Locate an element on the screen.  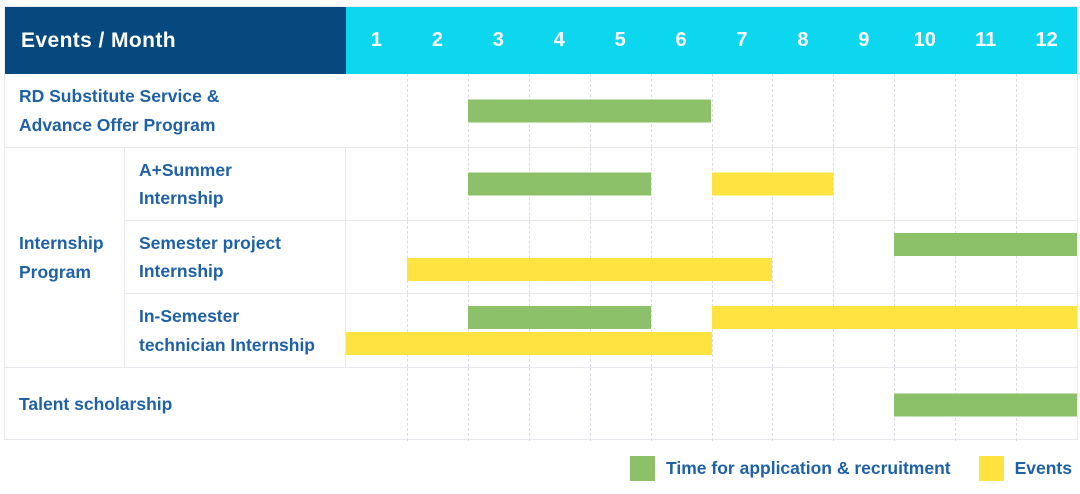
gantt-row-in-semester-technician-internship is located at coordinates (711, 331).